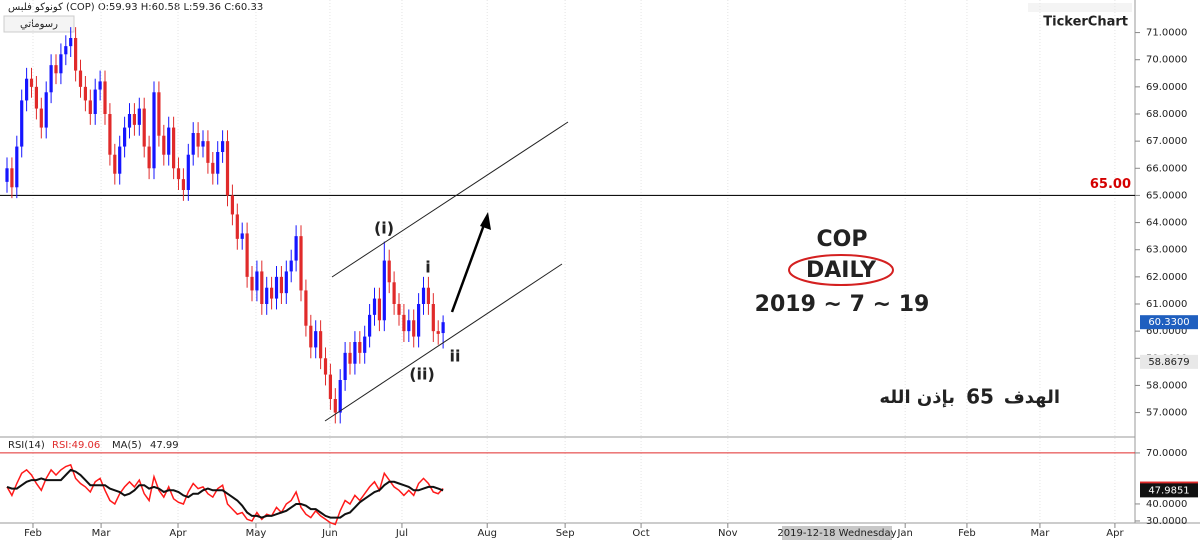 This screenshot has height=541, width=1200. I want to click on arrow-shaft, so click(468, 267).